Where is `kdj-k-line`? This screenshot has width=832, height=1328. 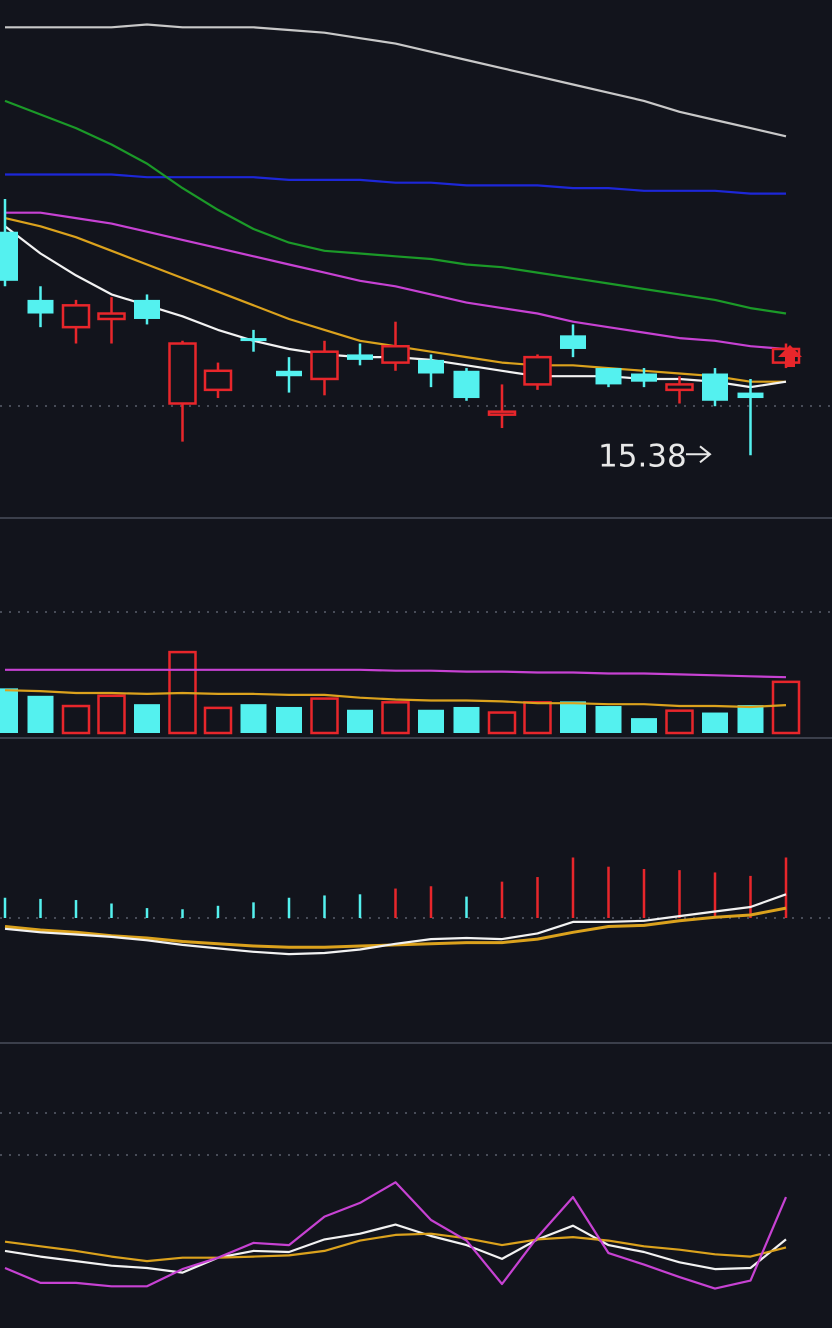 kdj-k-line is located at coordinates (395, 1248).